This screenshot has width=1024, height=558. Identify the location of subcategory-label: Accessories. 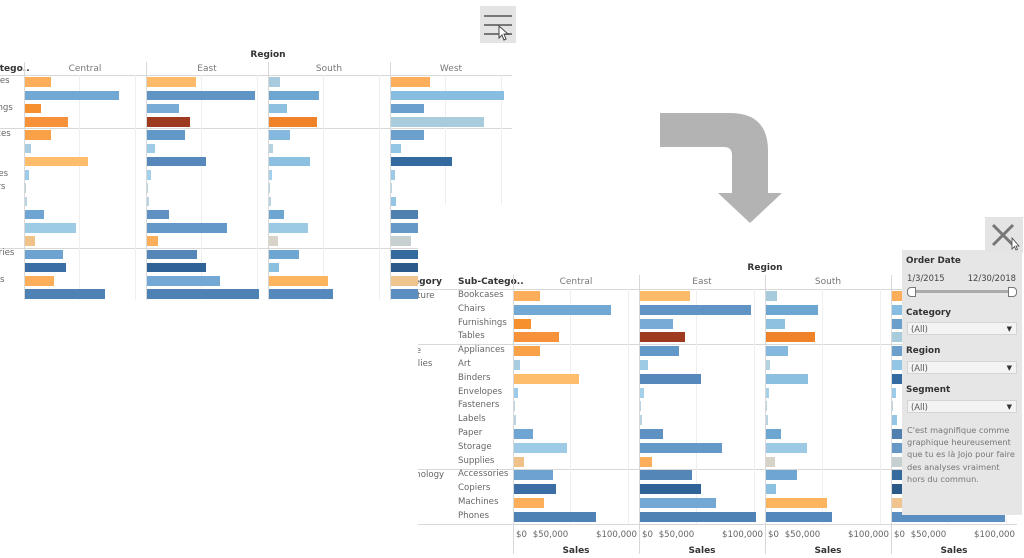
(483, 474).